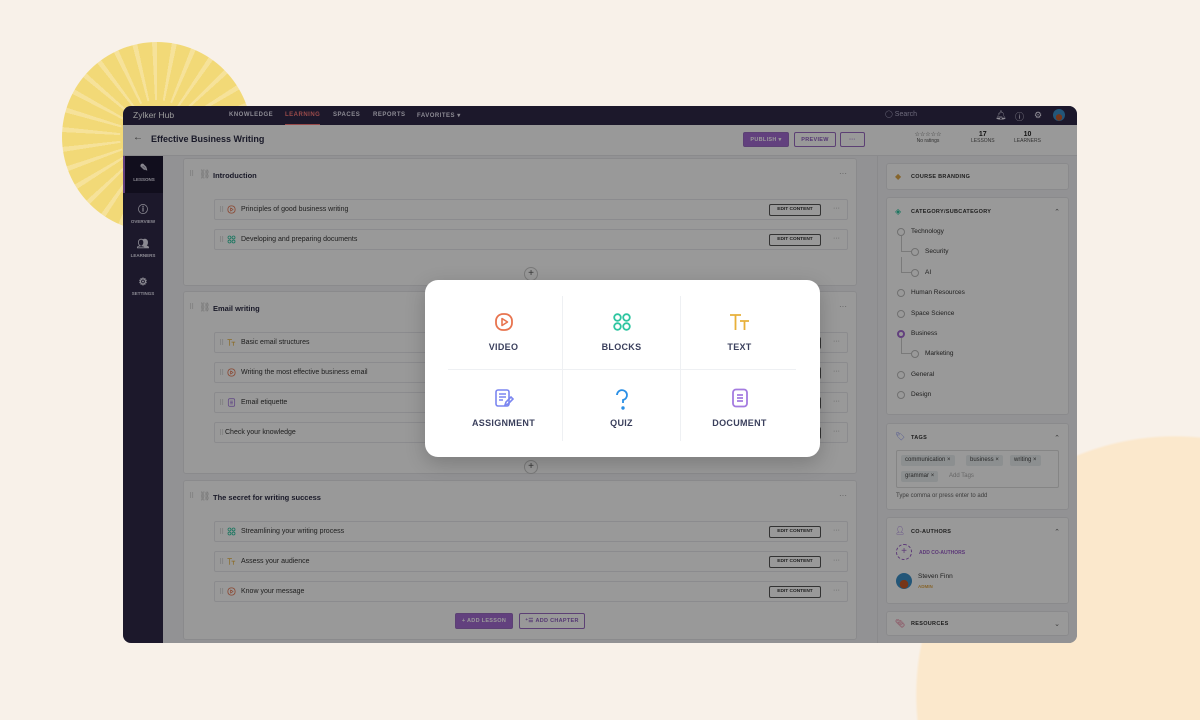 The width and height of the screenshot is (1200, 720). Describe the element at coordinates (143, 244) in the screenshot. I see `users-icon: 👥︎` at that location.